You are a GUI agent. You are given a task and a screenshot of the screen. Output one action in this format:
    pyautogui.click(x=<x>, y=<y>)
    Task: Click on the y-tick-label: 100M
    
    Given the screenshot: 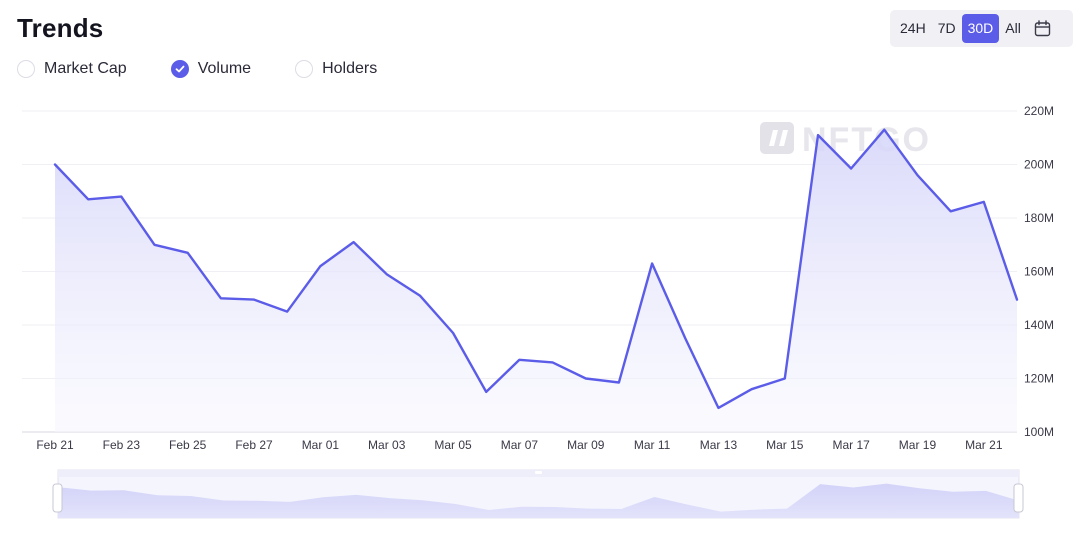 What is the action you would take?
    pyautogui.click(x=1039, y=432)
    